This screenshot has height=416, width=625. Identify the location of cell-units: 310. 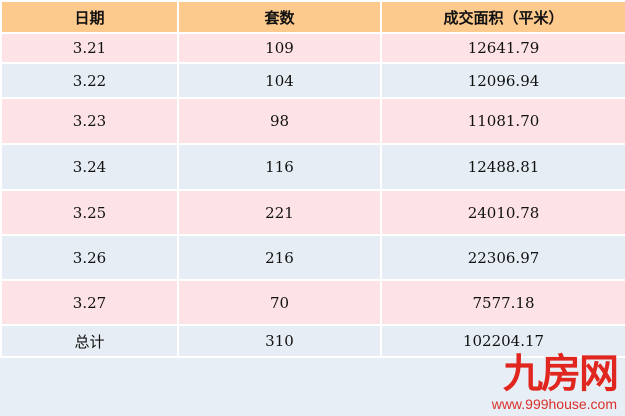
(279, 341).